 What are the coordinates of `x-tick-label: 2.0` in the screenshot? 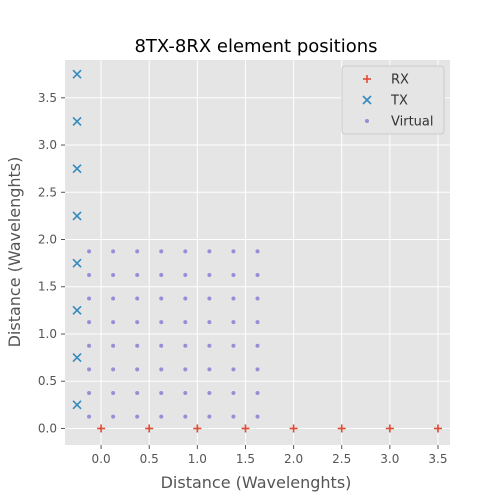 It's located at (293, 459).